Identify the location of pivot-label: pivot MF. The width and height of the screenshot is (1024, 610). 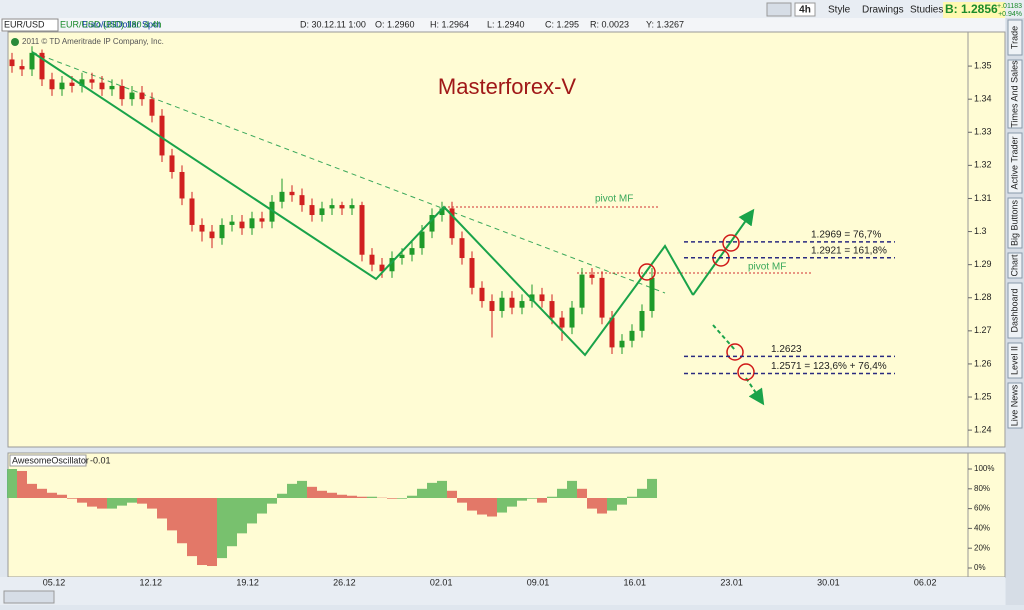
(767, 267).